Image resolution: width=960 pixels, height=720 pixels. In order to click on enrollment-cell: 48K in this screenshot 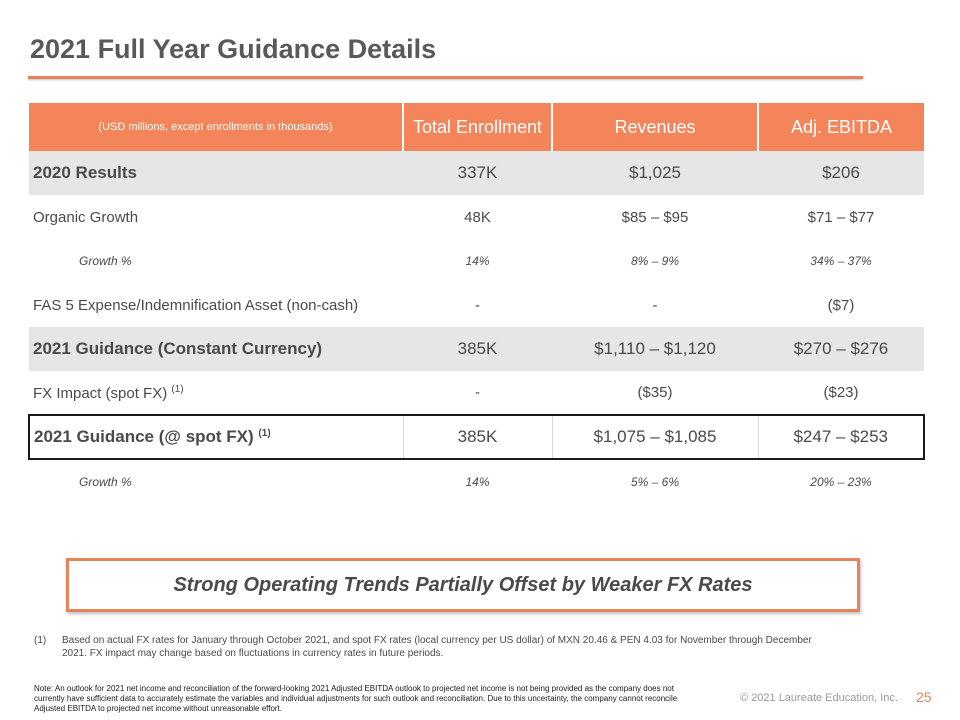, I will do `click(477, 217)`.